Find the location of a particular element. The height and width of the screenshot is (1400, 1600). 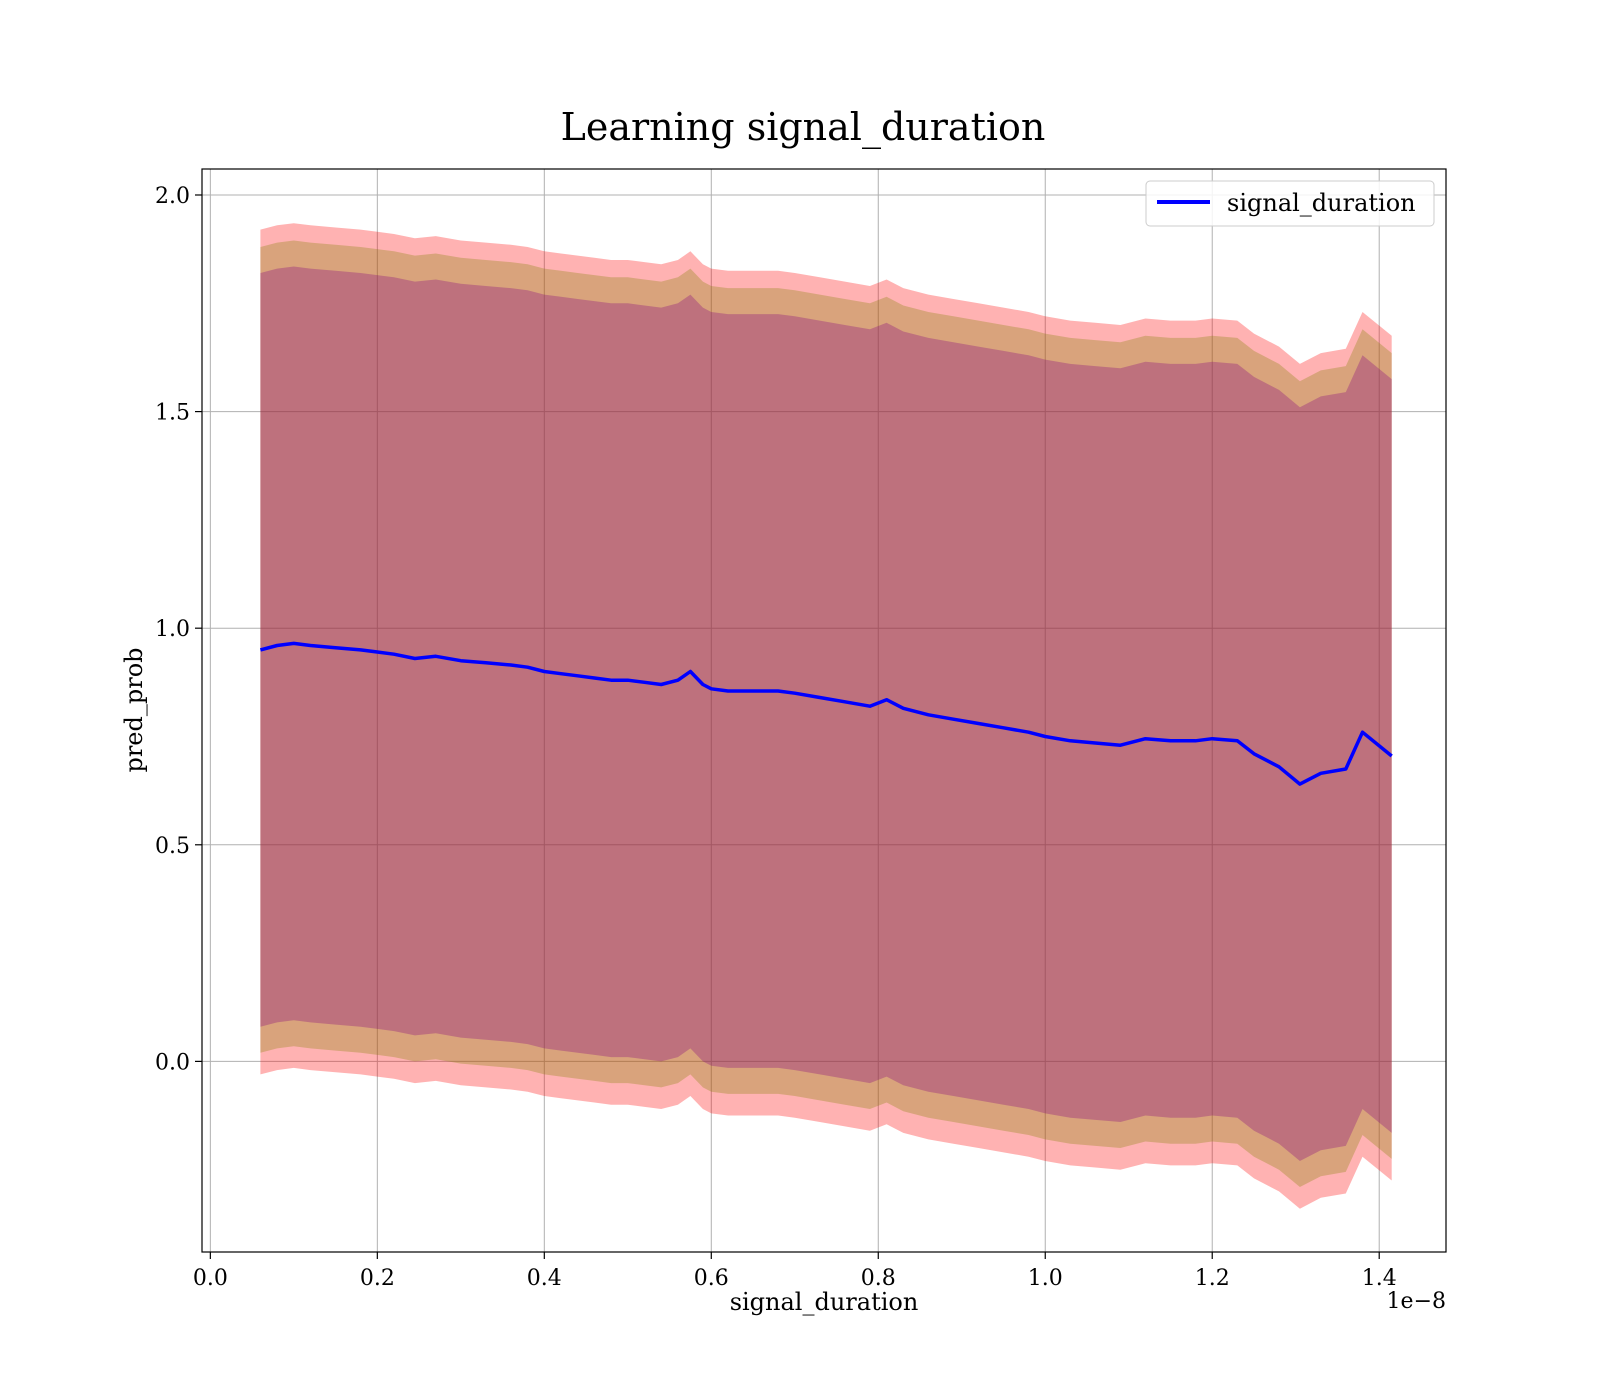

x-tick-label: 0.4 is located at coordinates (544, 1278).